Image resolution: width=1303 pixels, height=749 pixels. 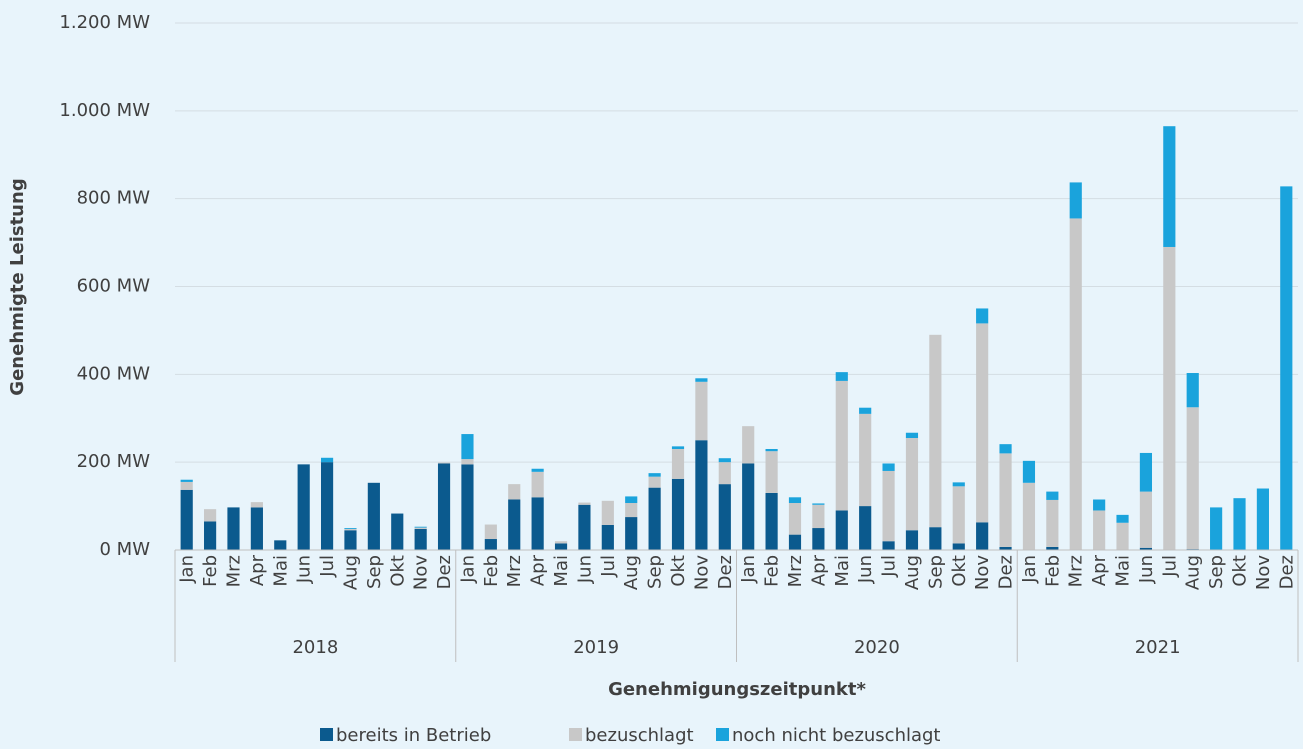 I want to click on legend-label: bereits in Betrieb, so click(x=413, y=735).